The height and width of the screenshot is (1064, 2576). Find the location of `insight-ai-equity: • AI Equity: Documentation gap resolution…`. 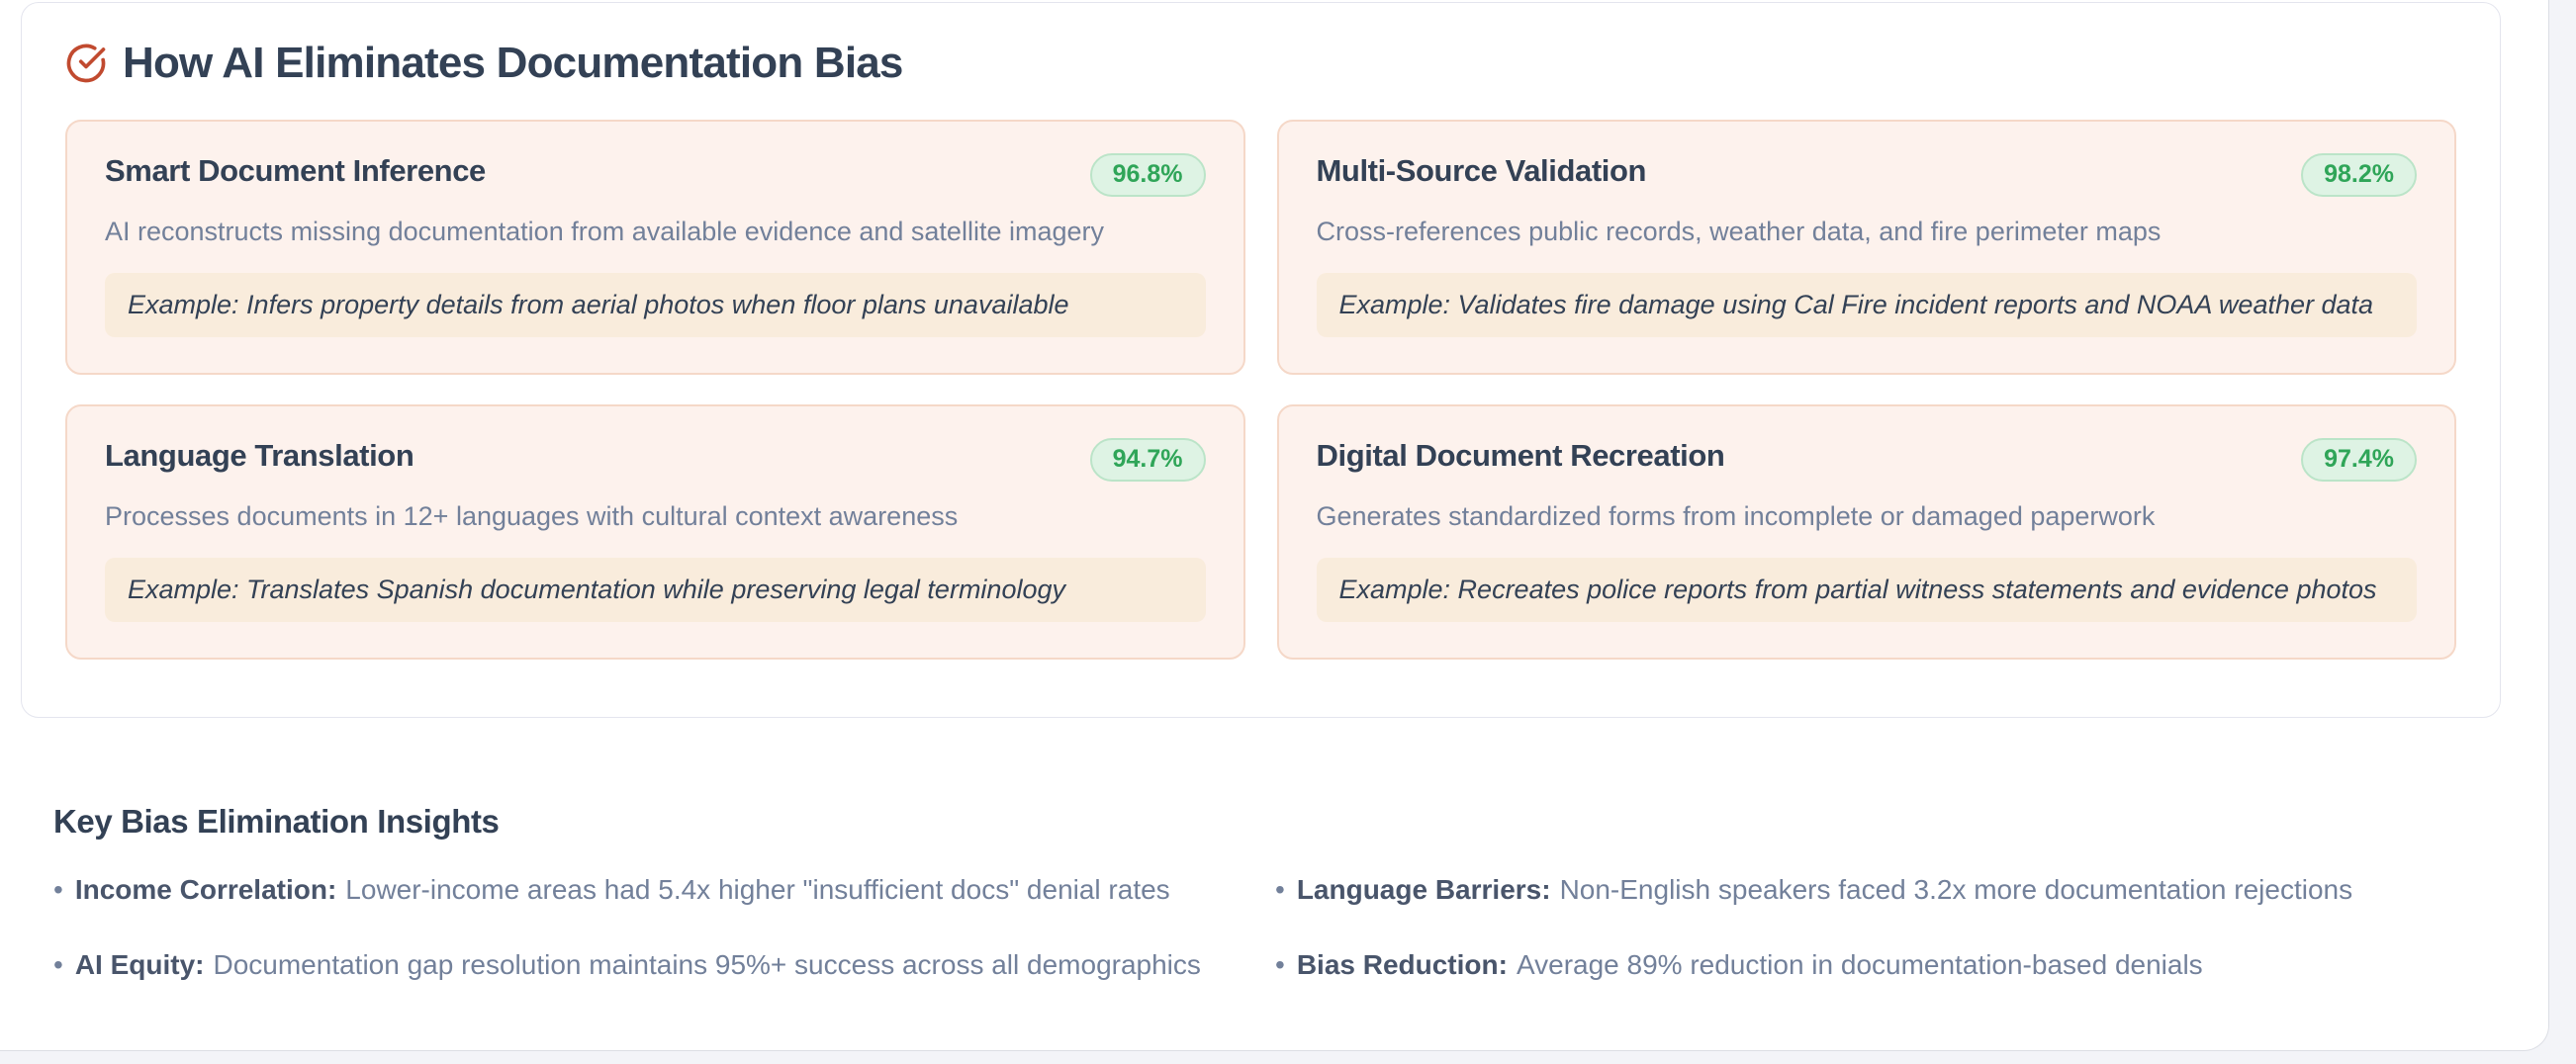

insight-ai-equity: • AI Equity: Documentation gap resolution… is located at coordinates (664, 965).